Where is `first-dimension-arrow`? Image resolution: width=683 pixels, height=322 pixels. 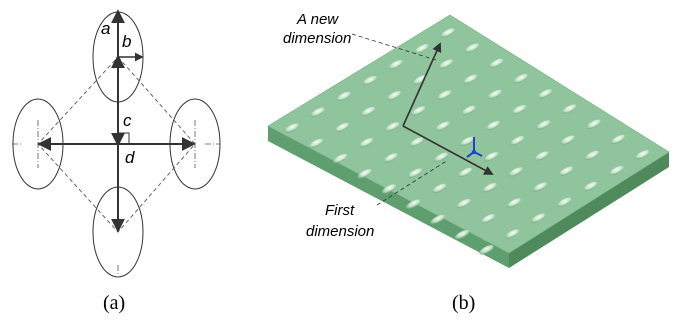 first-dimension-arrow is located at coordinates (448, 150).